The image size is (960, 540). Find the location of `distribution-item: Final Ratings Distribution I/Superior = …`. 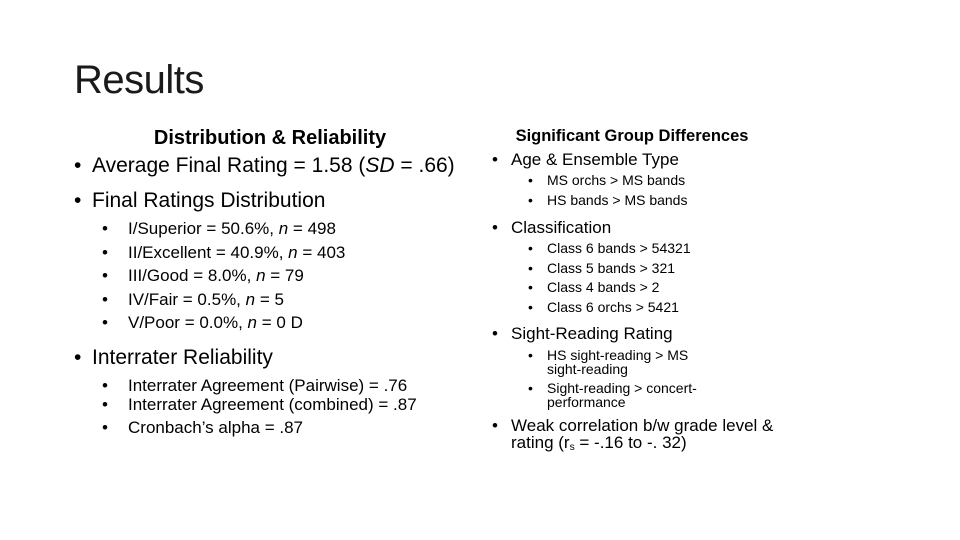

distribution-item: Final Ratings Distribution I/Superior = … is located at coordinates (274, 262).